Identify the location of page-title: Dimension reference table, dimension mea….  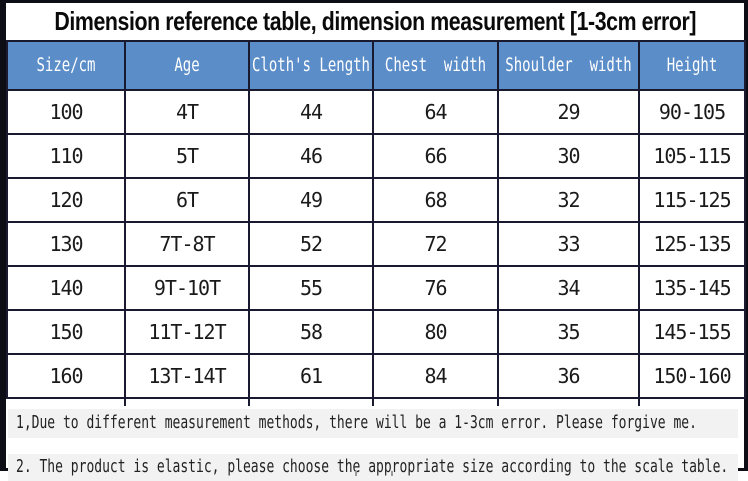
(375, 21).